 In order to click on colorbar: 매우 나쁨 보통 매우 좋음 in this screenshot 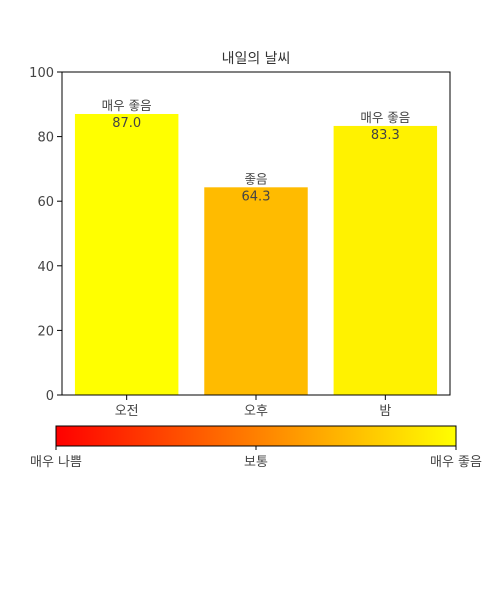, I will do `click(256, 447)`.